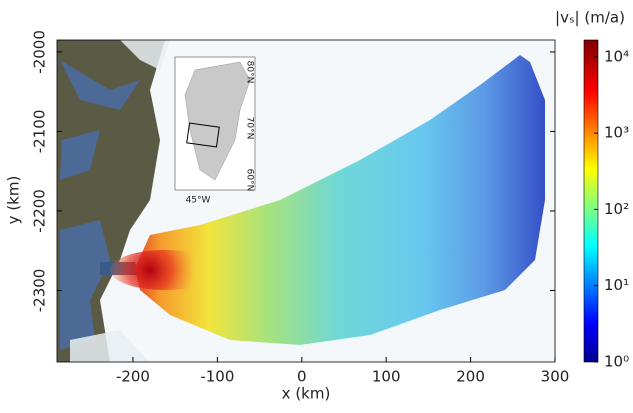 This screenshot has height=413, width=633. What do you see at coordinates (470, 377) in the screenshot?
I see `x-tick-label: 200` at bounding box center [470, 377].